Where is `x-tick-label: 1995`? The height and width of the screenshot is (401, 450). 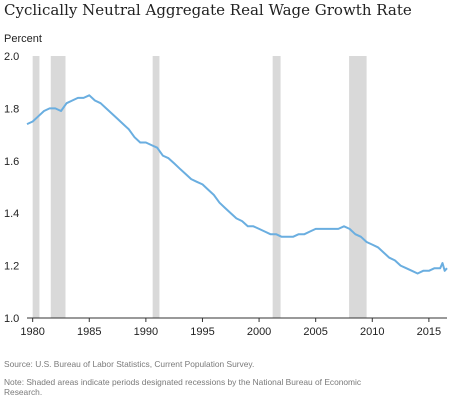
x-tick-label: 1995 is located at coordinates (202, 332).